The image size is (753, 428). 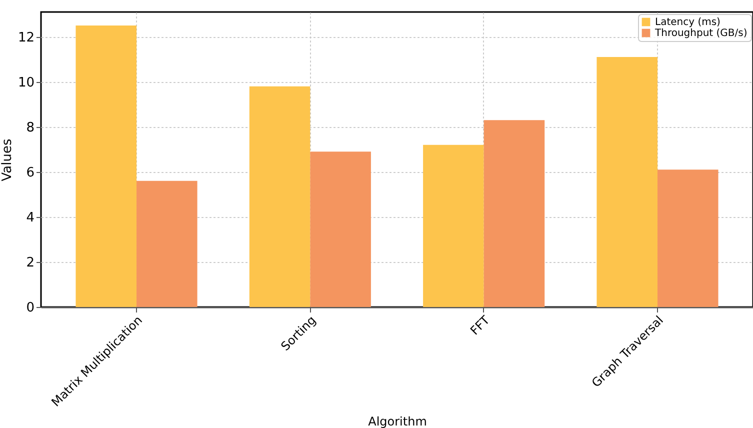 I want to click on y-tick-label: 0, so click(x=30, y=308).